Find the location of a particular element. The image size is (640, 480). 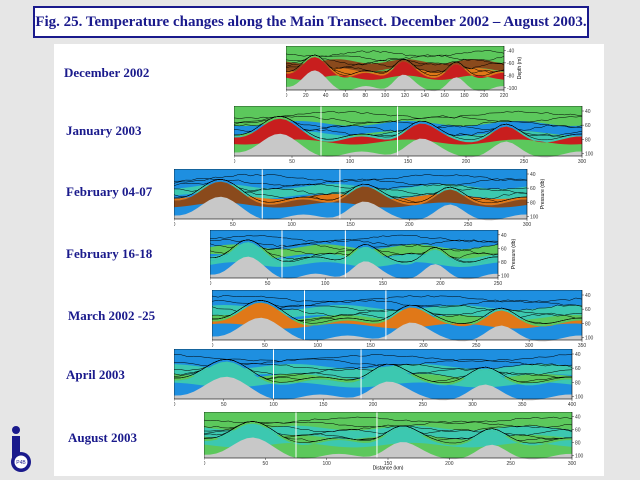

section-label-dec-2002: December 2002 is located at coordinates (107, 72).